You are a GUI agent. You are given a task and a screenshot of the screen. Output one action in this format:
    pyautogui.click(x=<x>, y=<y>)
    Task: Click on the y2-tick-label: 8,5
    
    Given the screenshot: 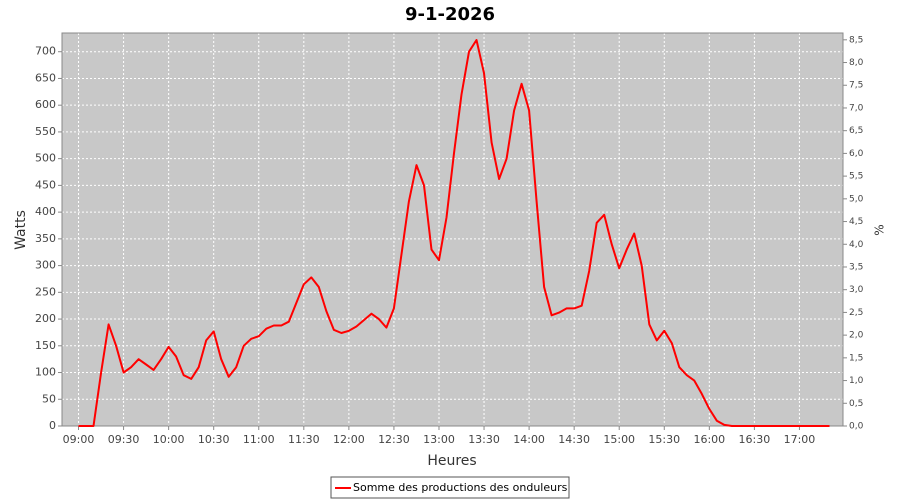 What is the action you would take?
    pyautogui.click(x=856, y=40)
    